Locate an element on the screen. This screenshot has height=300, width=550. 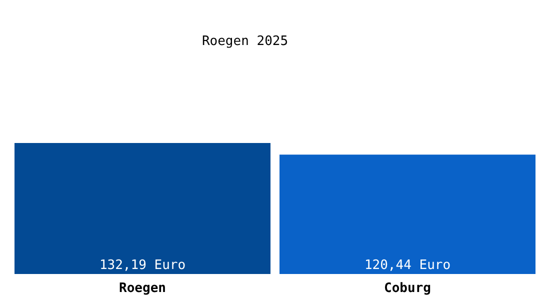
x-tick-label: Roegen is located at coordinates (142, 288).